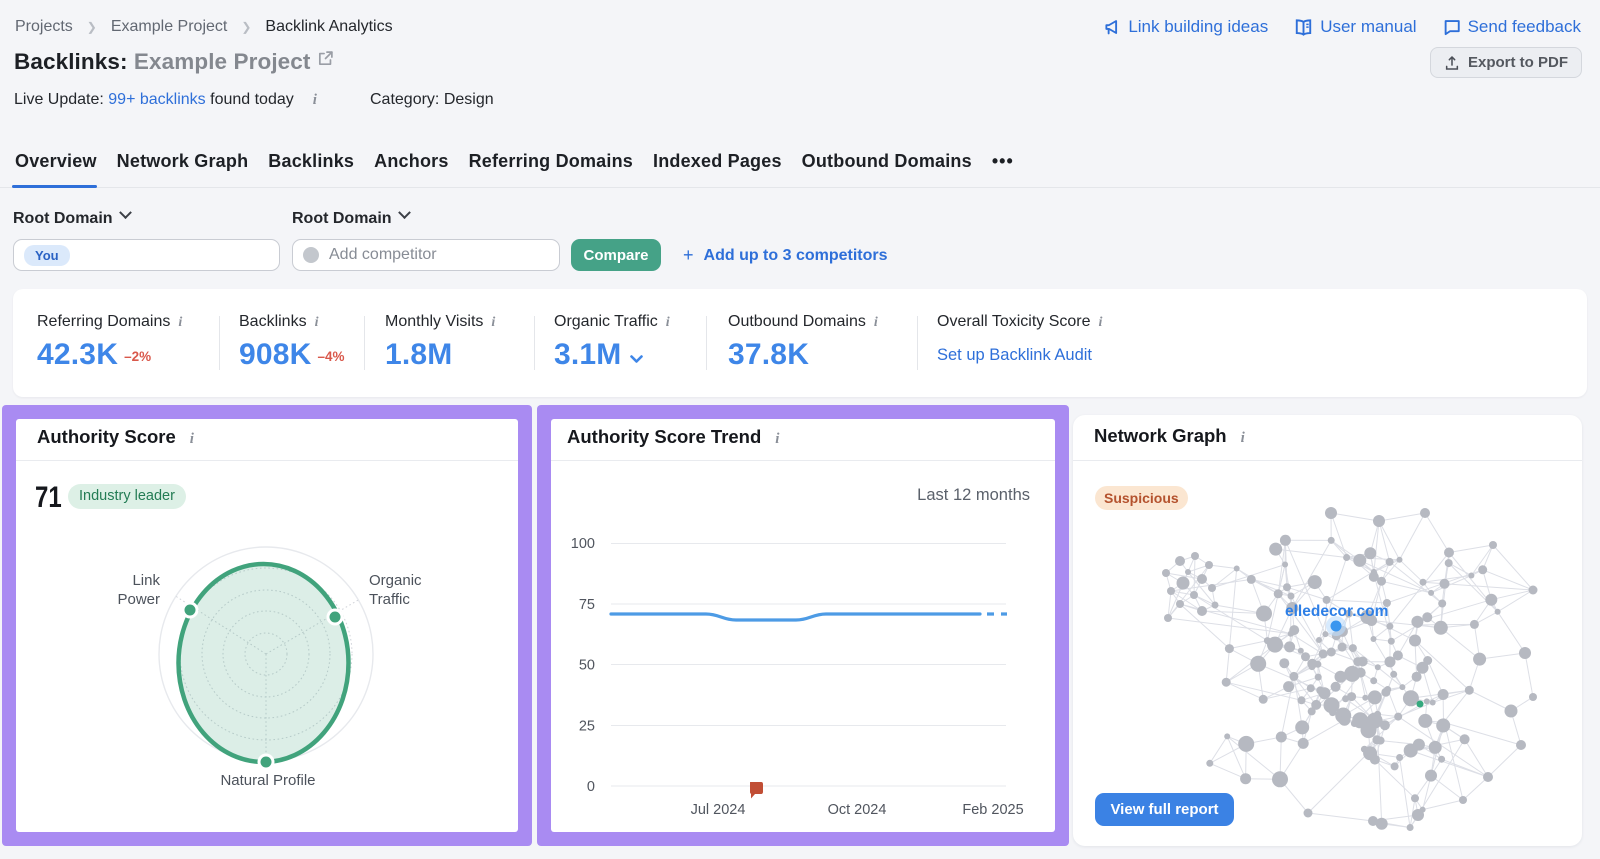  What do you see at coordinates (857, 810) in the screenshot?
I see `svg-text: Oct 2024` at bounding box center [857, 810].